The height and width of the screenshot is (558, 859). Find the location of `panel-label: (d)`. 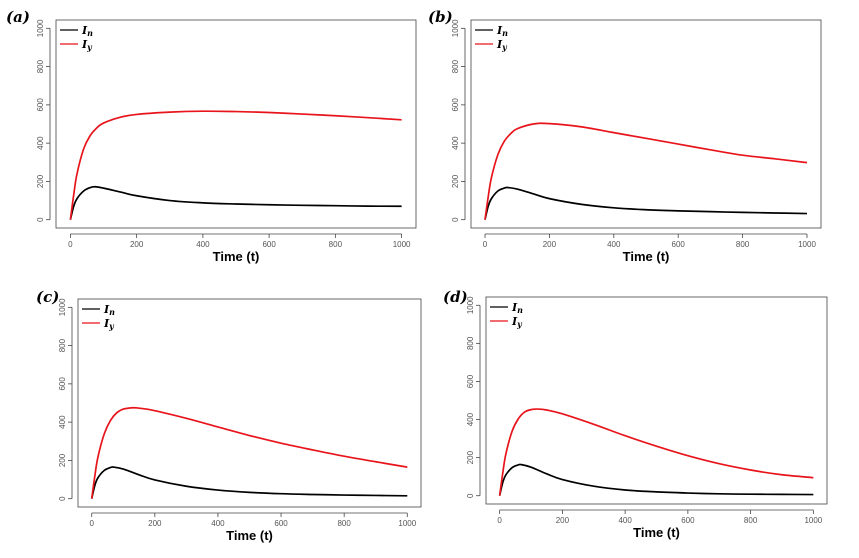

panel-label: (d) is located at coordinates (455, 297).